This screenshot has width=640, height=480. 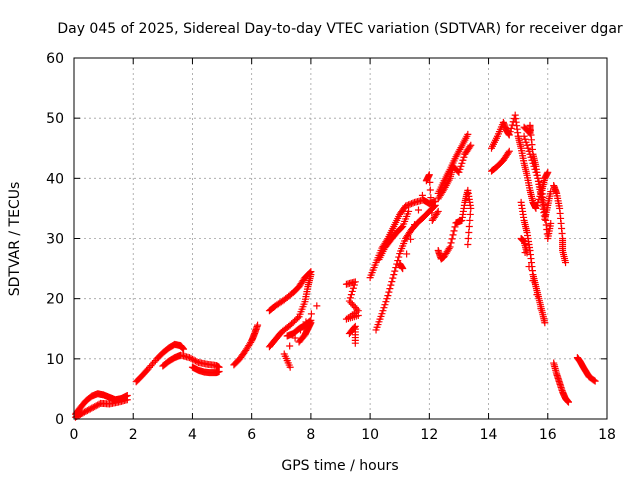 What do you see at coordinates (548, 435) in the screenshot?
I see `x-tick-label: 16` at bounding box center [548, 435].